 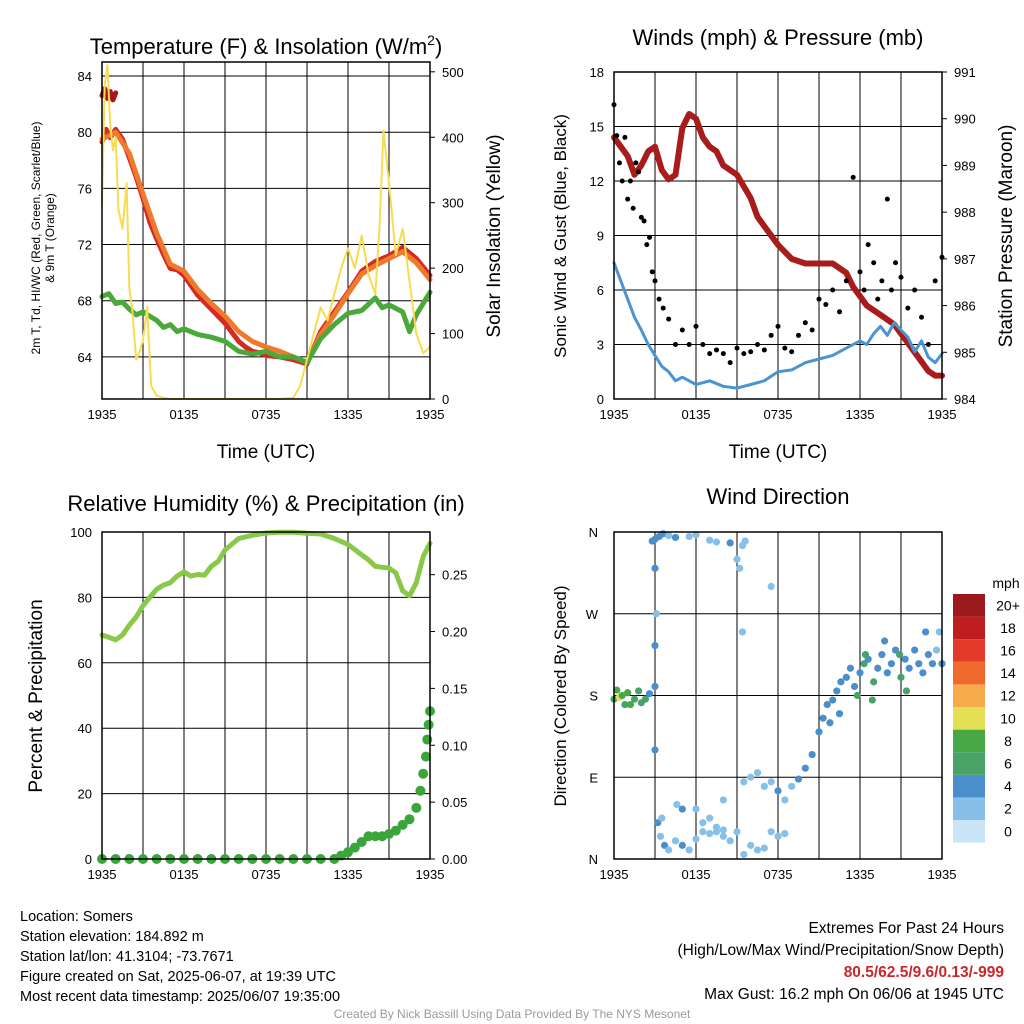 I want to click on wind-title: Winds (mph) & Pressure (mb), so click(x=778, y=37).